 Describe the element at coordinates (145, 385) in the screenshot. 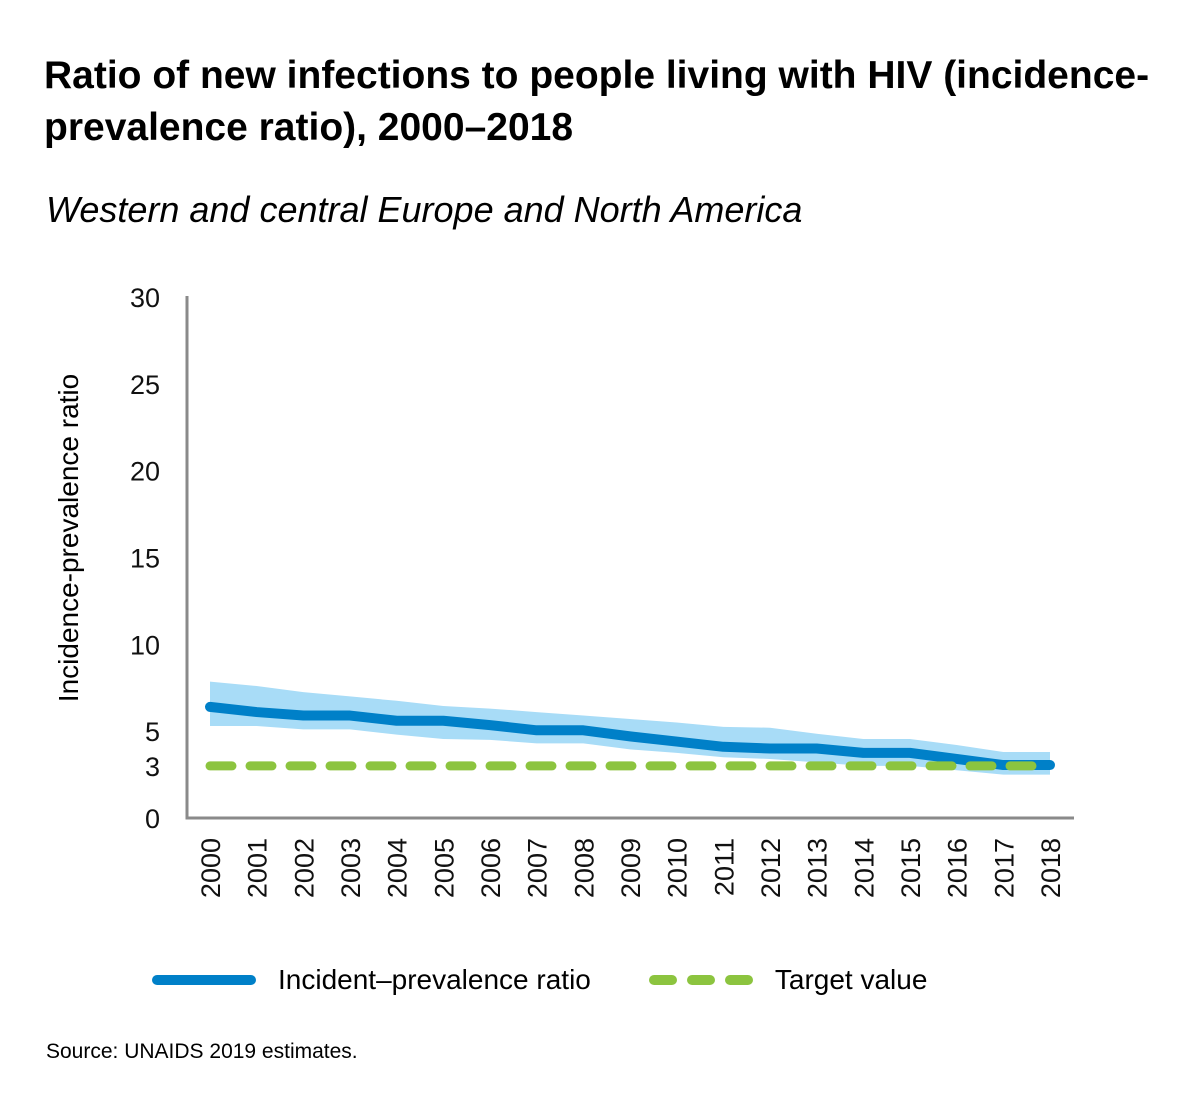

I see `y-tick-label: 25` at that location.